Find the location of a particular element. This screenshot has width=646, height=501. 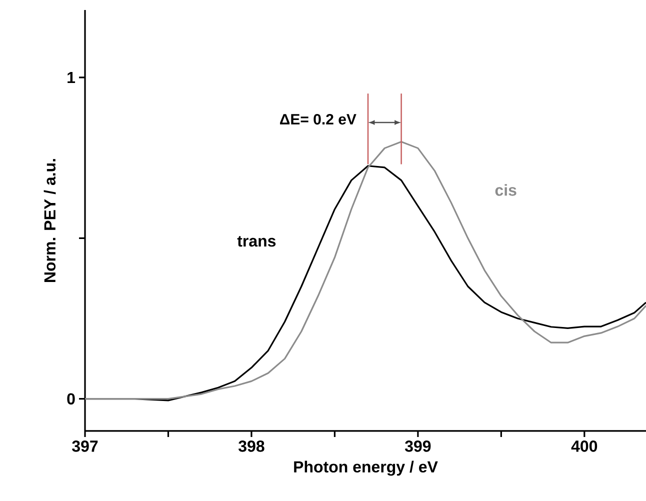

text: cis is located at coordinates (505, 190).